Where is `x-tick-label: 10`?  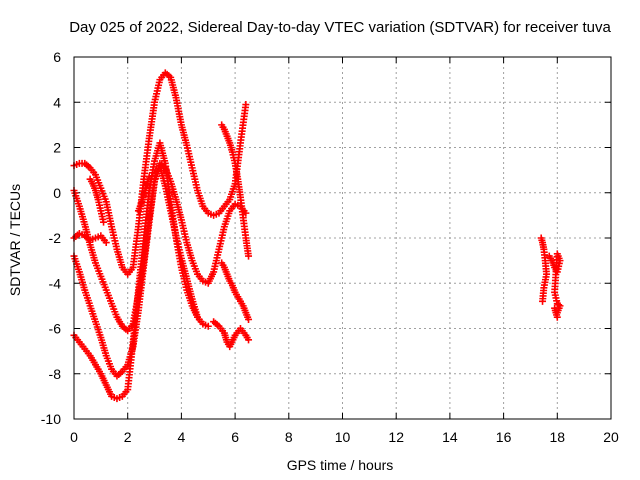
x-tick-label: 10 is located at coordinates (343, 437).